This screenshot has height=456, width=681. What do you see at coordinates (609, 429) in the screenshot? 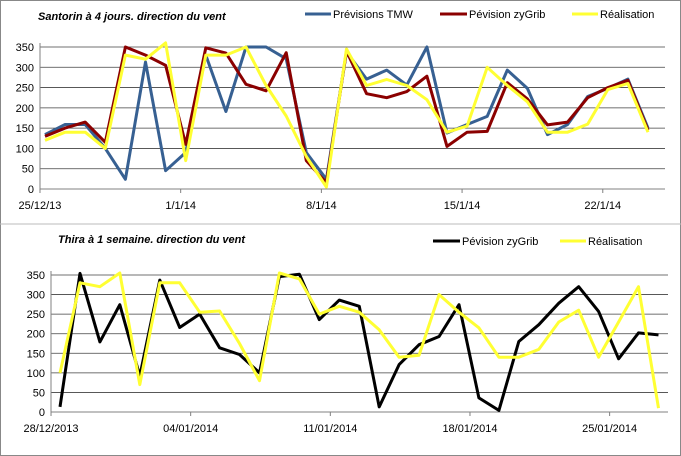
I see `x-tick-label: 25/01/2014` at bounding box center [609, 429].